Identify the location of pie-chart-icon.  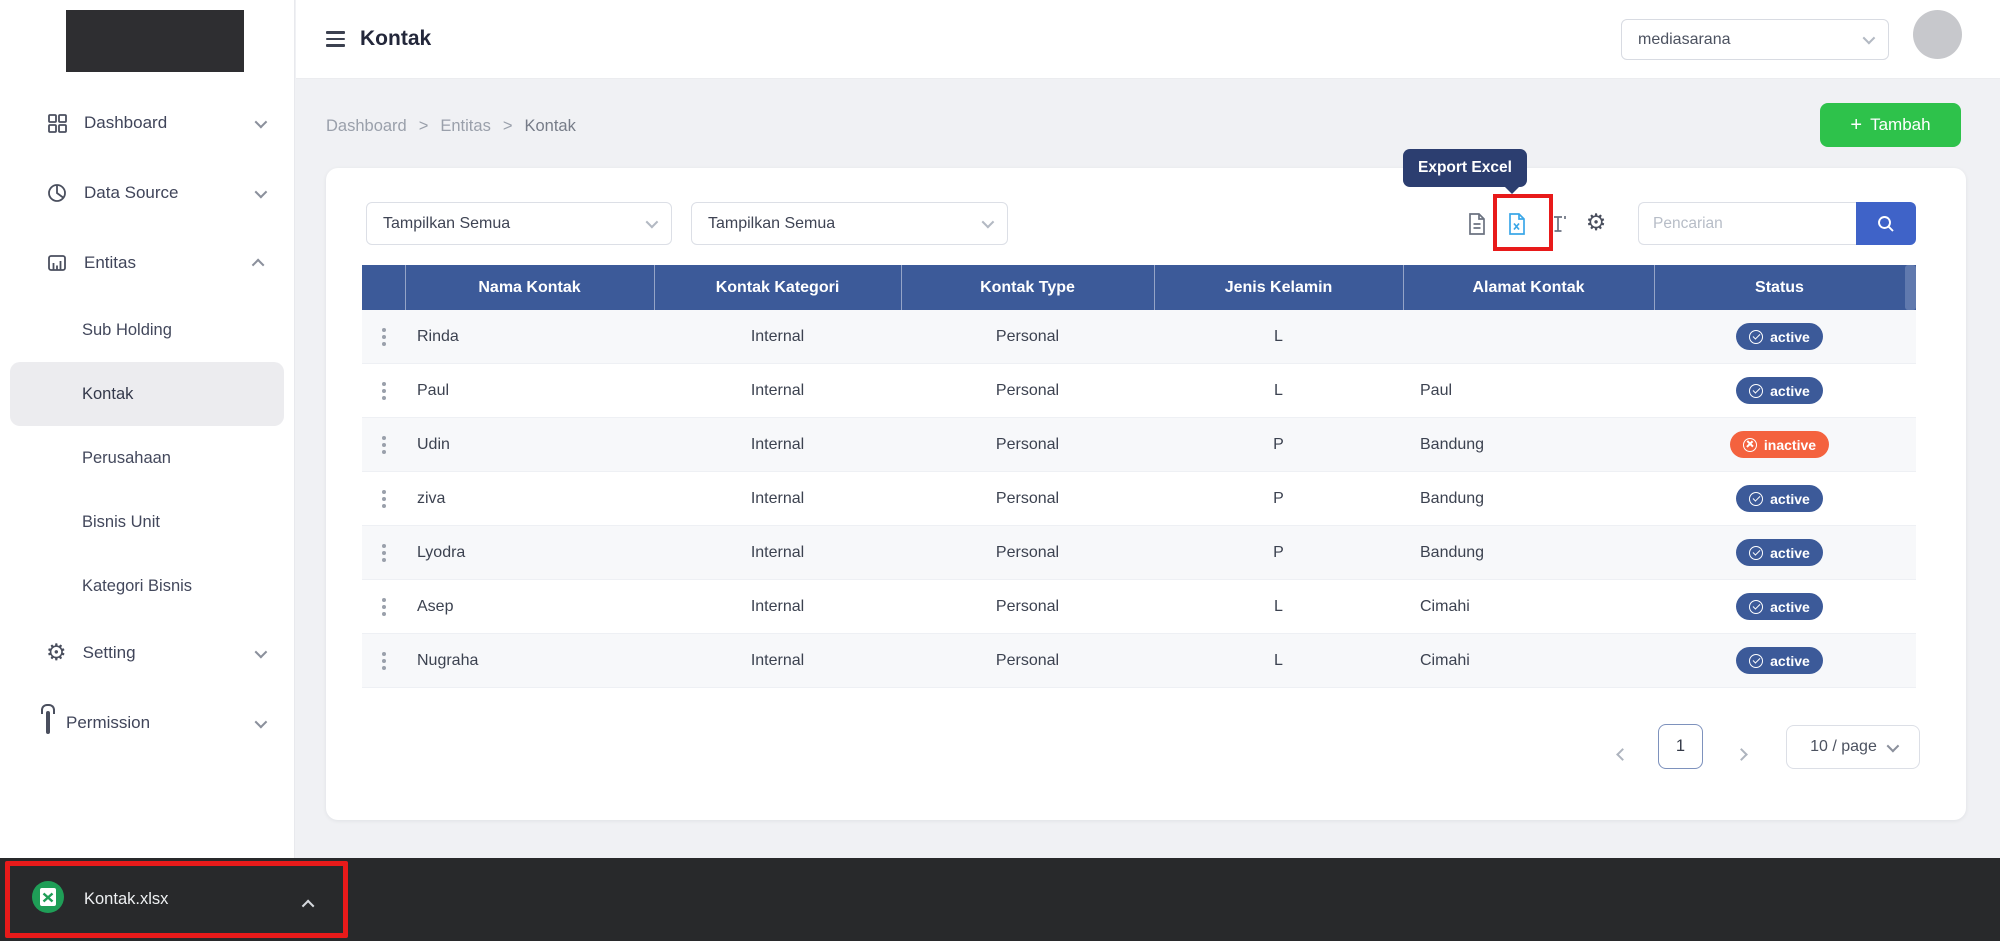
(57, 193).